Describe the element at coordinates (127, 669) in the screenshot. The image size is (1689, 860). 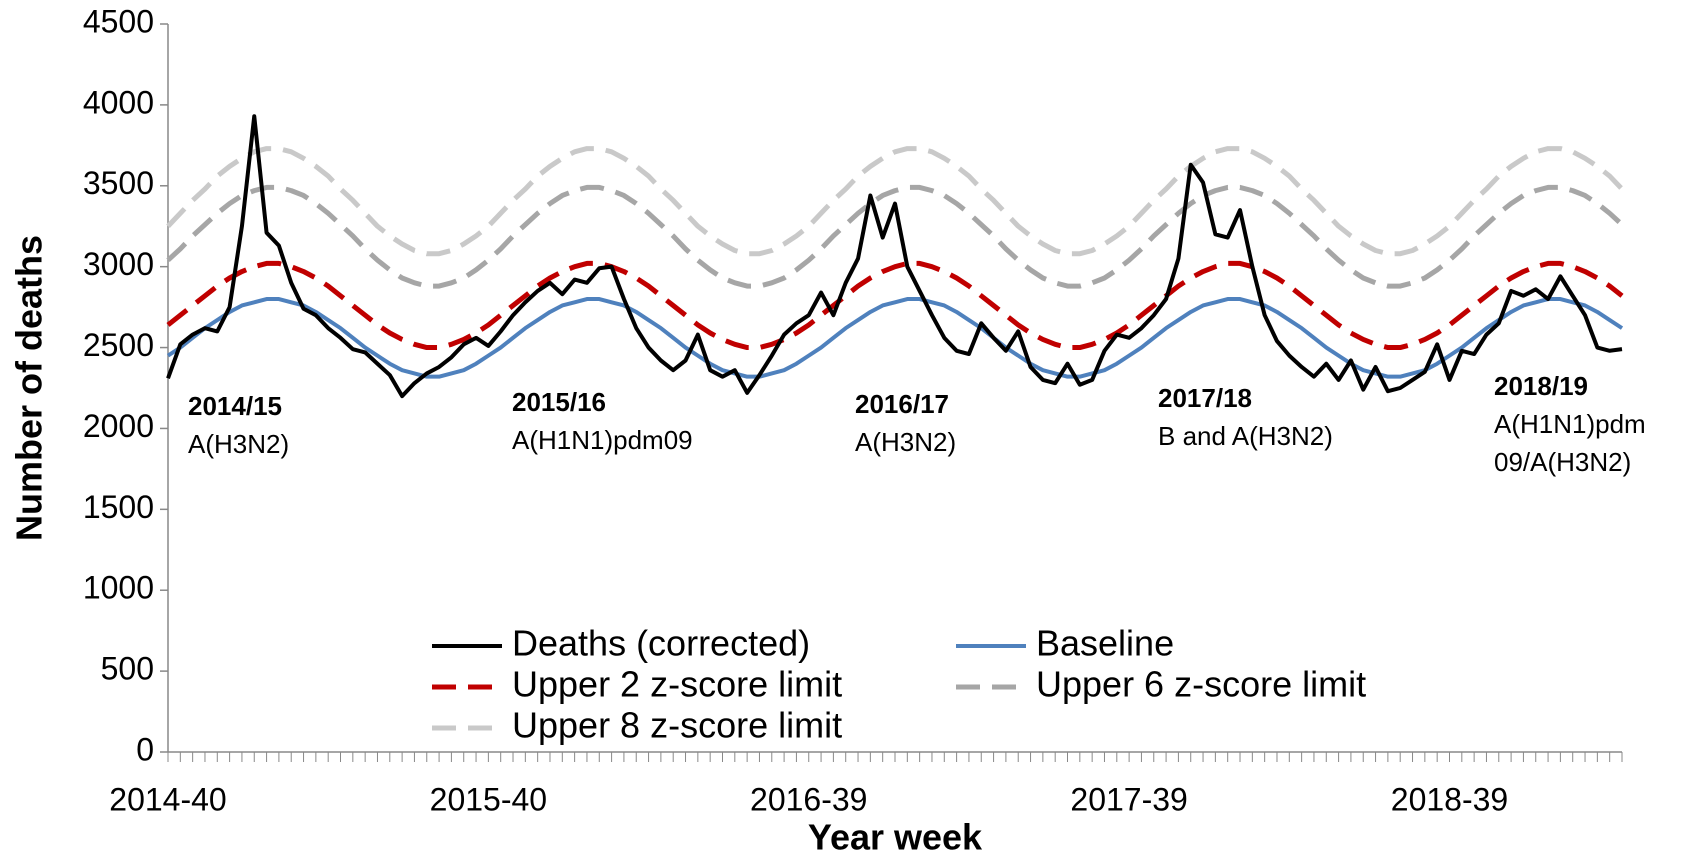
I see `y-tick-label: 500` at that location.